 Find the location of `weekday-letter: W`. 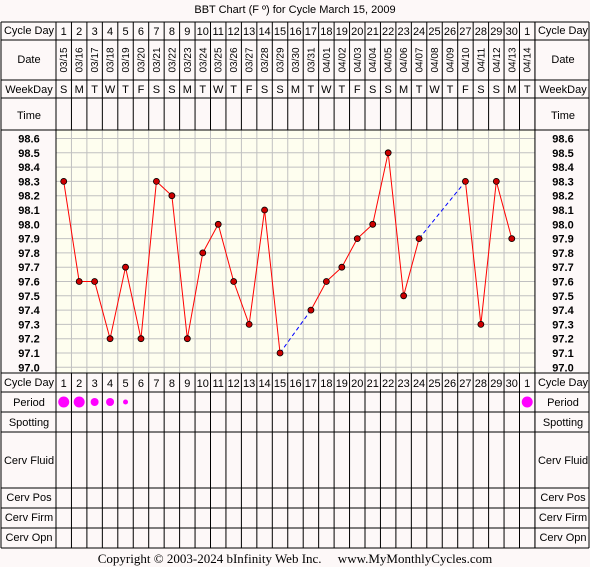

weekday-letter: W is located at coordinates (326, 90).